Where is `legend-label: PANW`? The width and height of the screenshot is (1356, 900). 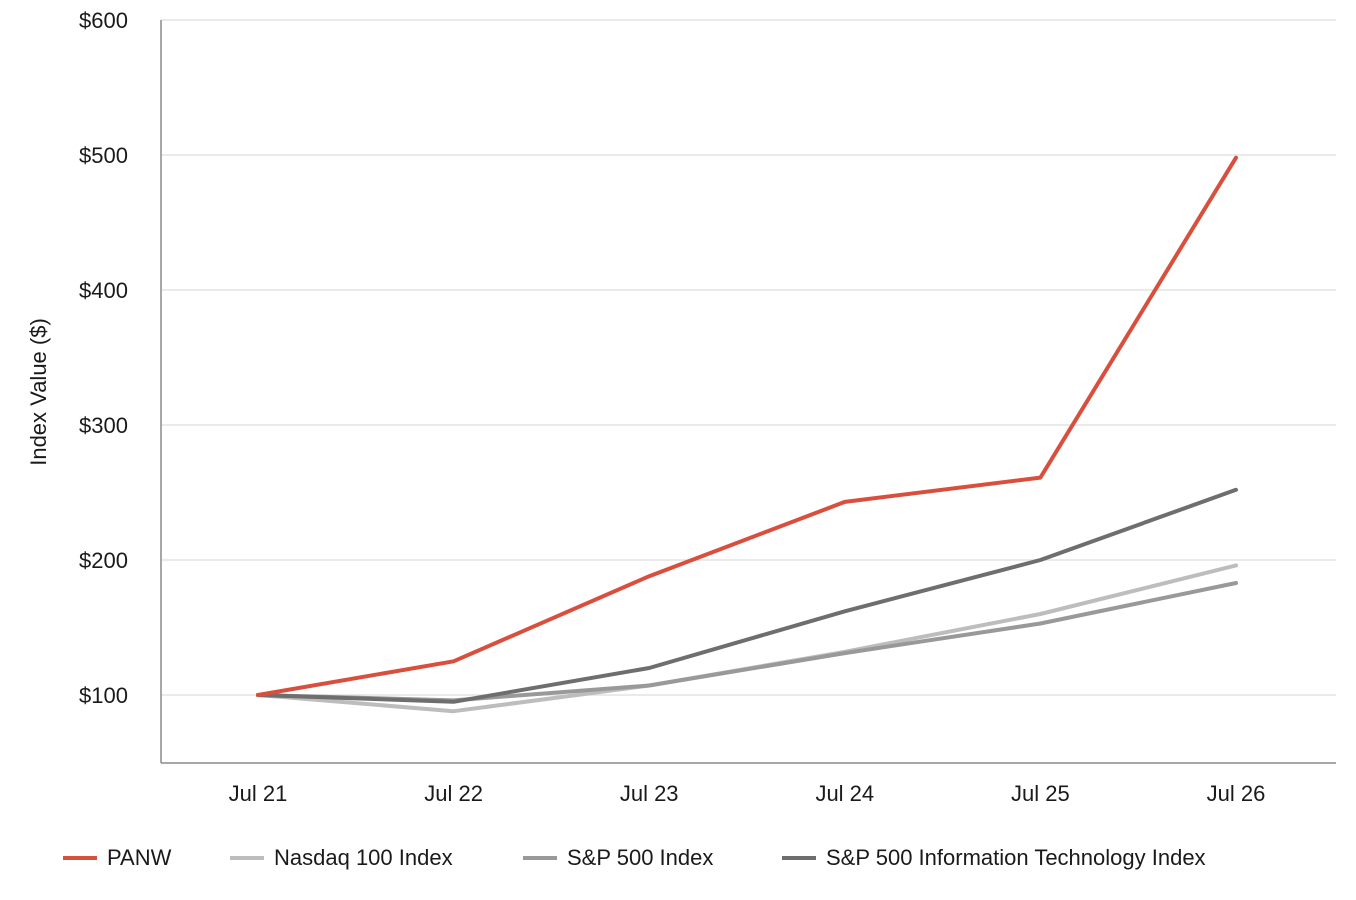 legend-label: PANW is located at coordinates (139, 857).